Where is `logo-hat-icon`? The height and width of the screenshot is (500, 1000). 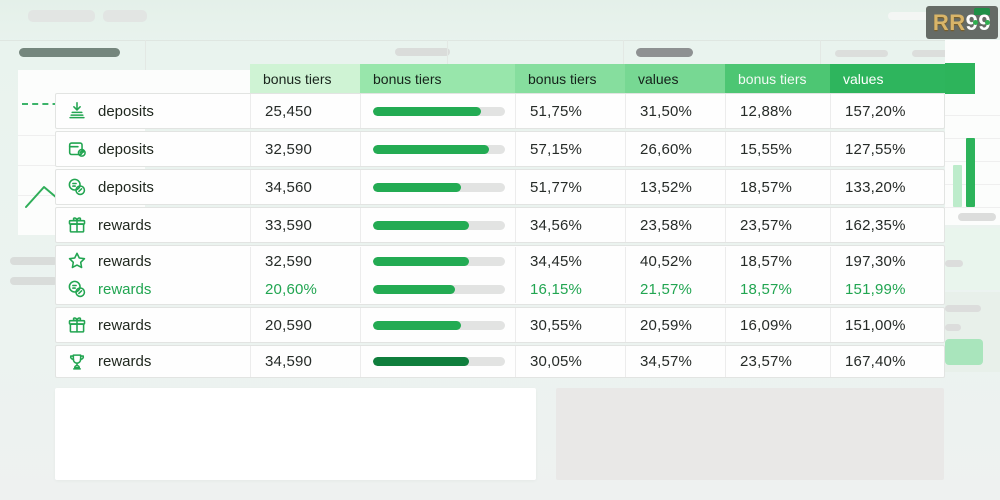
logo-hat-icon is located at coordinates (982, 11).